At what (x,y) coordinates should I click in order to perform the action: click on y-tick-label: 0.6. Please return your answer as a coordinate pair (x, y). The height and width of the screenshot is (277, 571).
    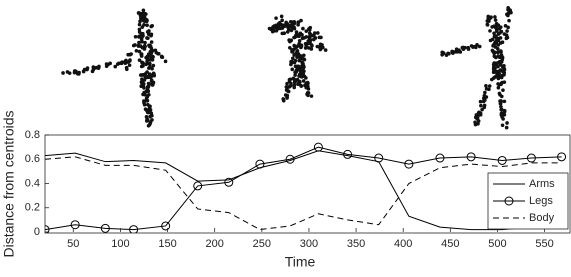
    Looking at the image, I should click on (32, 159).